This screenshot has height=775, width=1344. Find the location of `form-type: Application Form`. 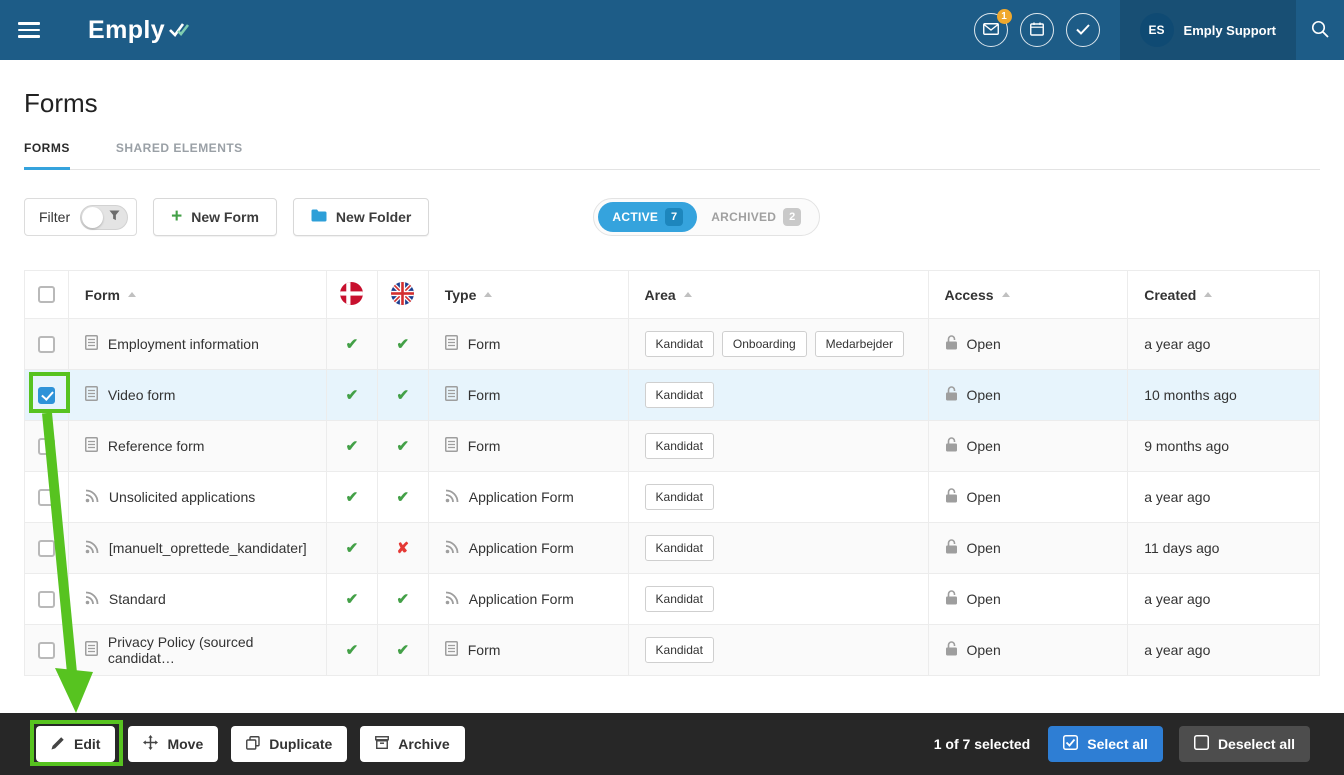

form-type: Application Form is located at coordinates (521, 497).